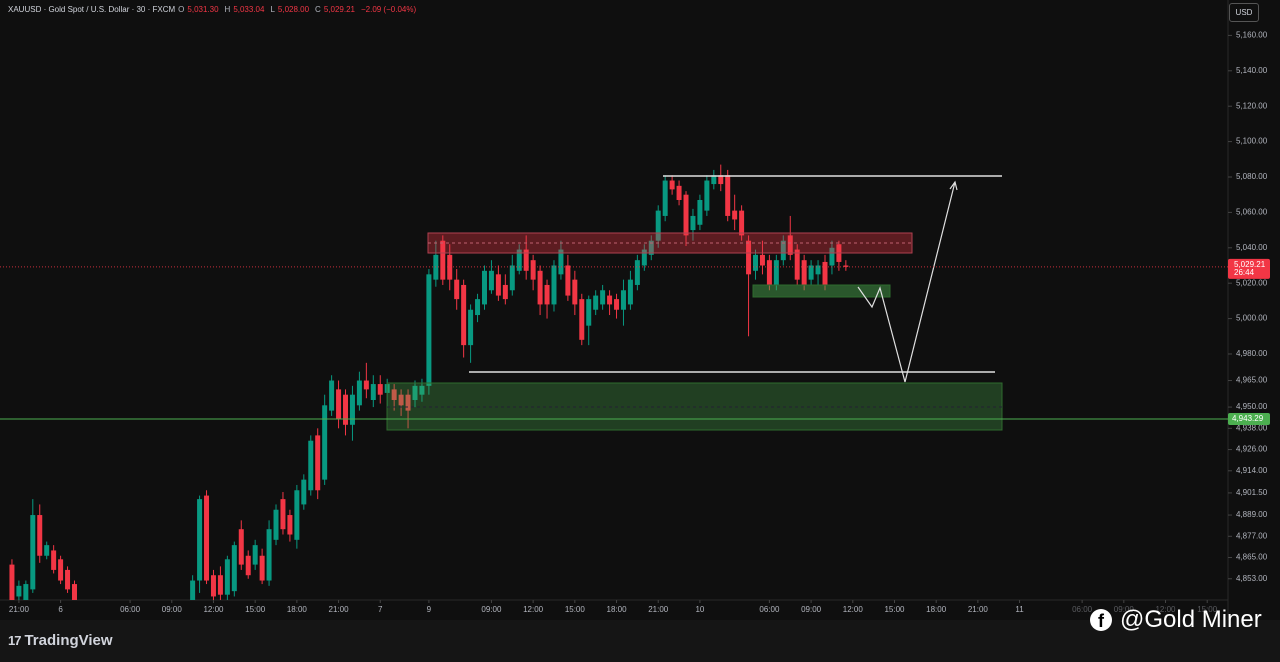  What do you see at coordinates (429, 609) in the screenshot?
I see `x-tick-label: 9` at bounding box center [429, 609].